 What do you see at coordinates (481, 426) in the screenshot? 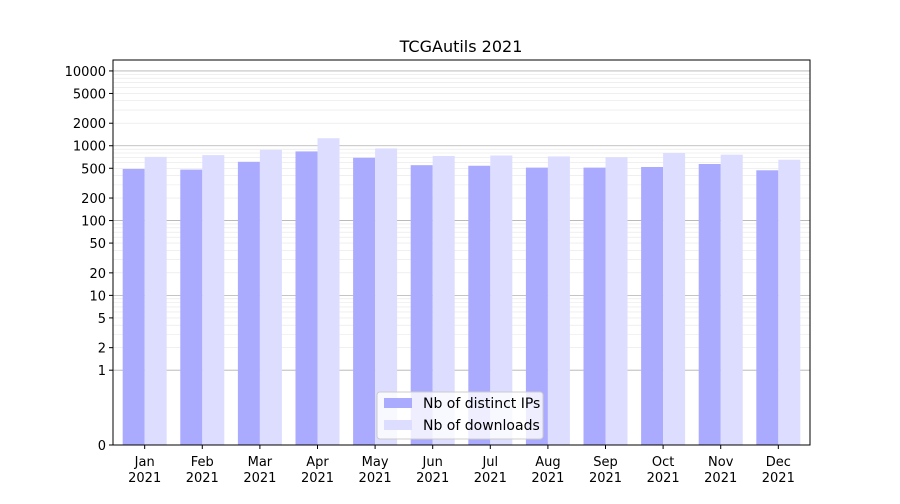
I see `legend-label-downloads: Nb of downloads` at bounding box center [481, 426].